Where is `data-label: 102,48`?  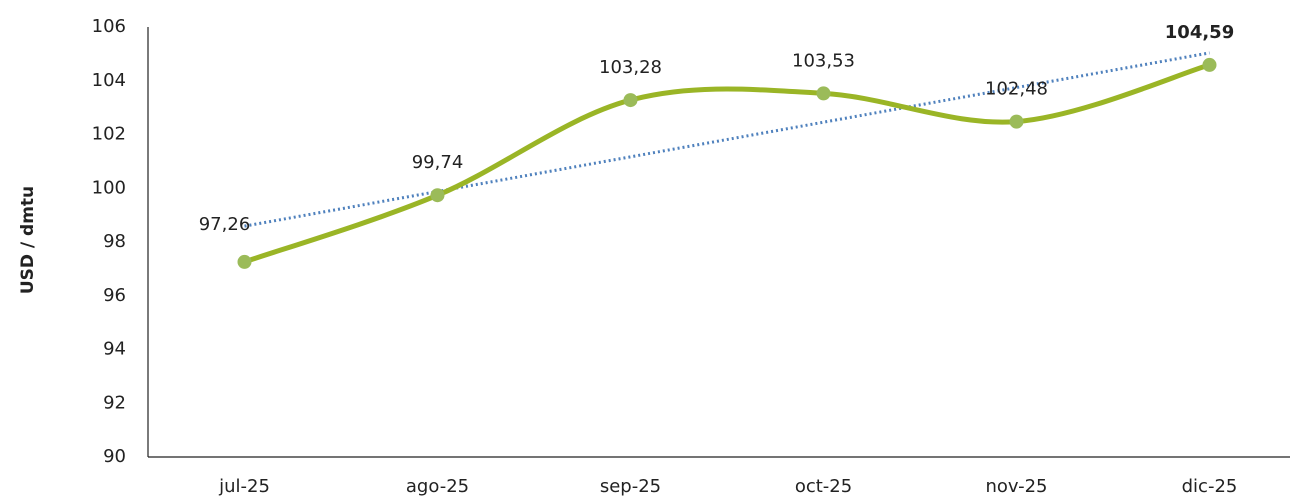 data-label: 102,48 is located at coordinates (1016, 89).